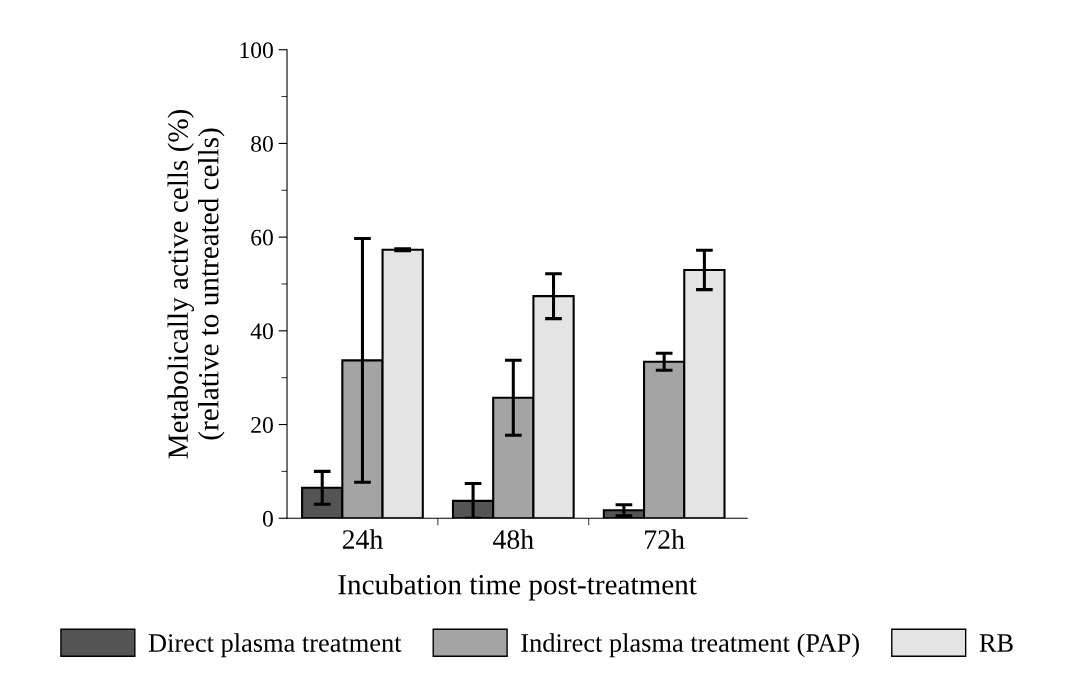 The width and height of the screenshot is (1075, 681). I want to click on y-axis-title: Metabolically active cells (%) (relative to untreated cells), so click(196, 284).